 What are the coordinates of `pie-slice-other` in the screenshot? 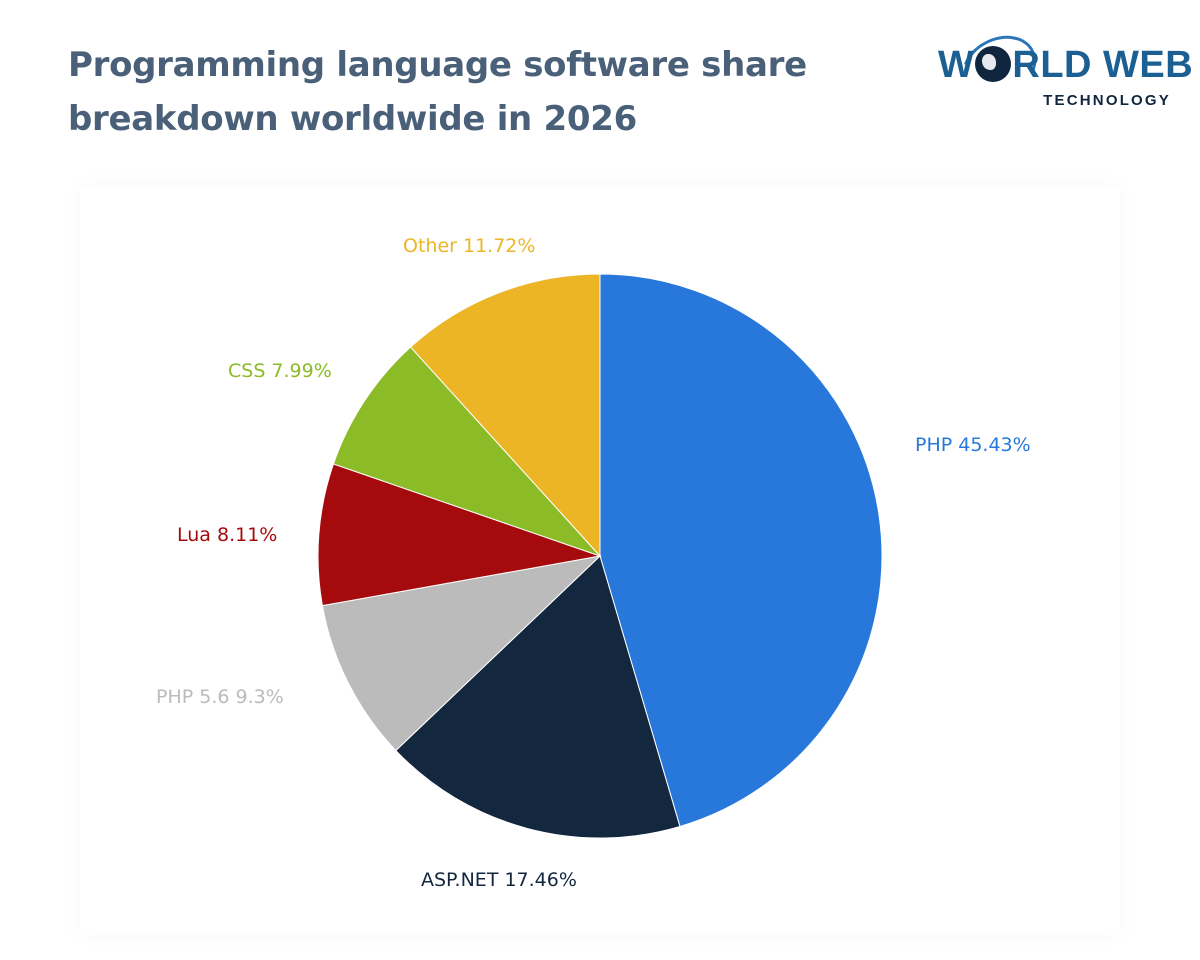 It's located at (505, 415).